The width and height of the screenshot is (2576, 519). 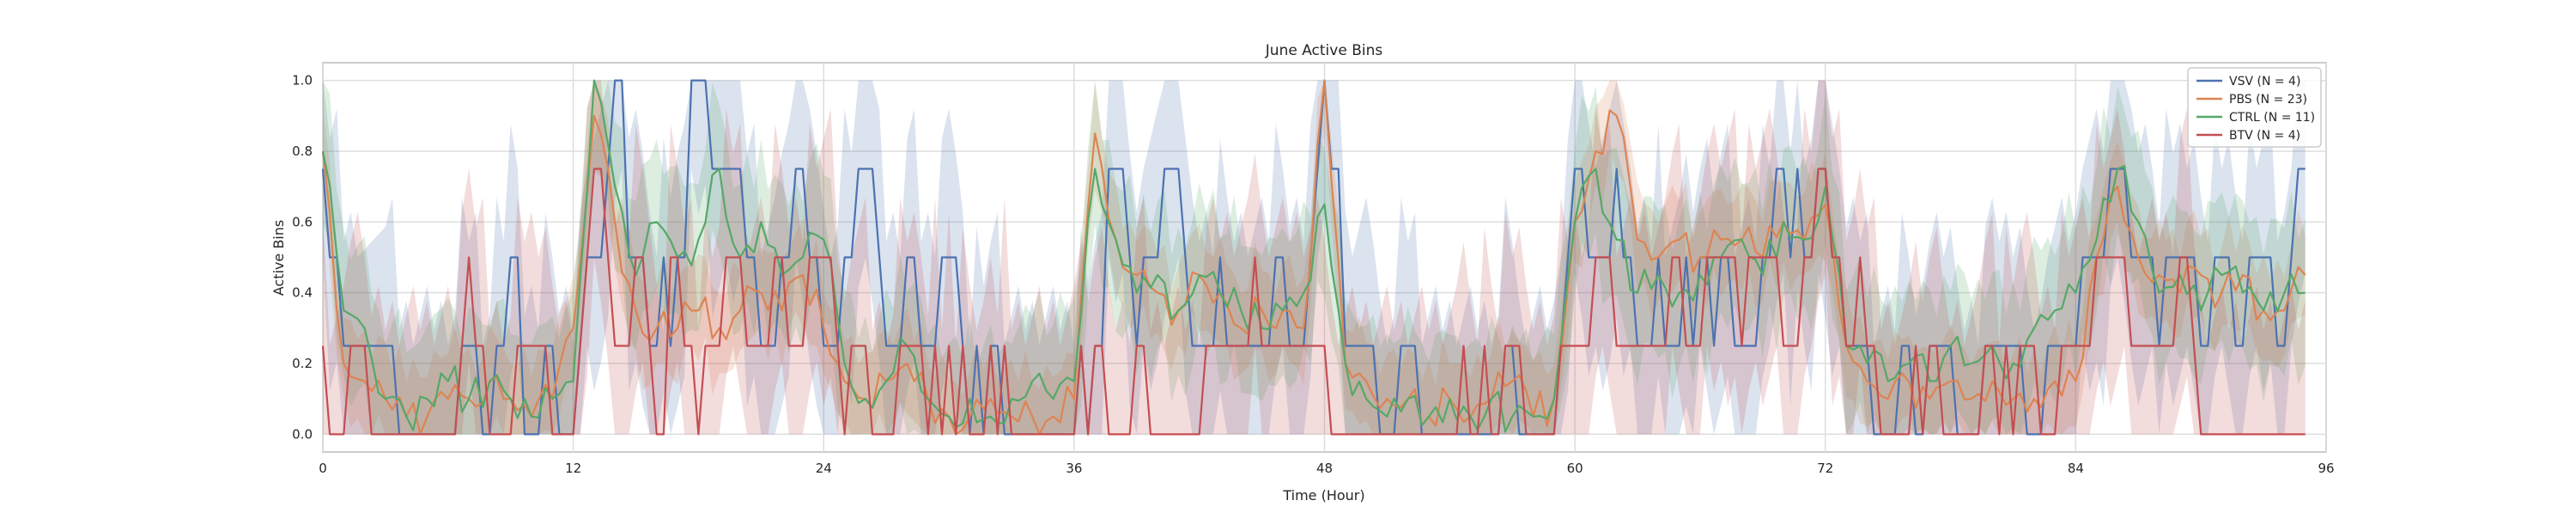 What do you see at coordinates (1324, 50) in the screenshot?
I see `chart-title: June Active Bins` at bounding box center [1324, 50].